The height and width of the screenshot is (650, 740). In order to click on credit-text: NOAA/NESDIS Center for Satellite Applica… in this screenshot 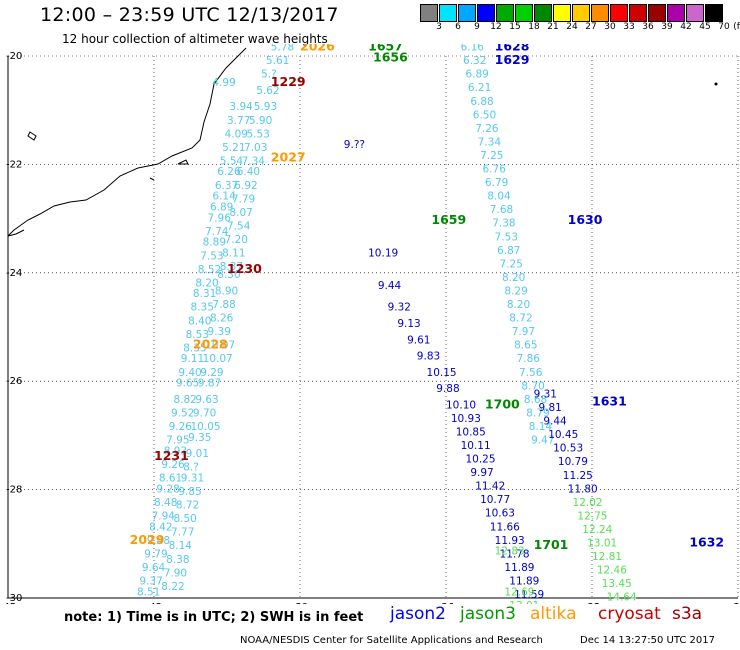, I will do `click(391, 640)`.